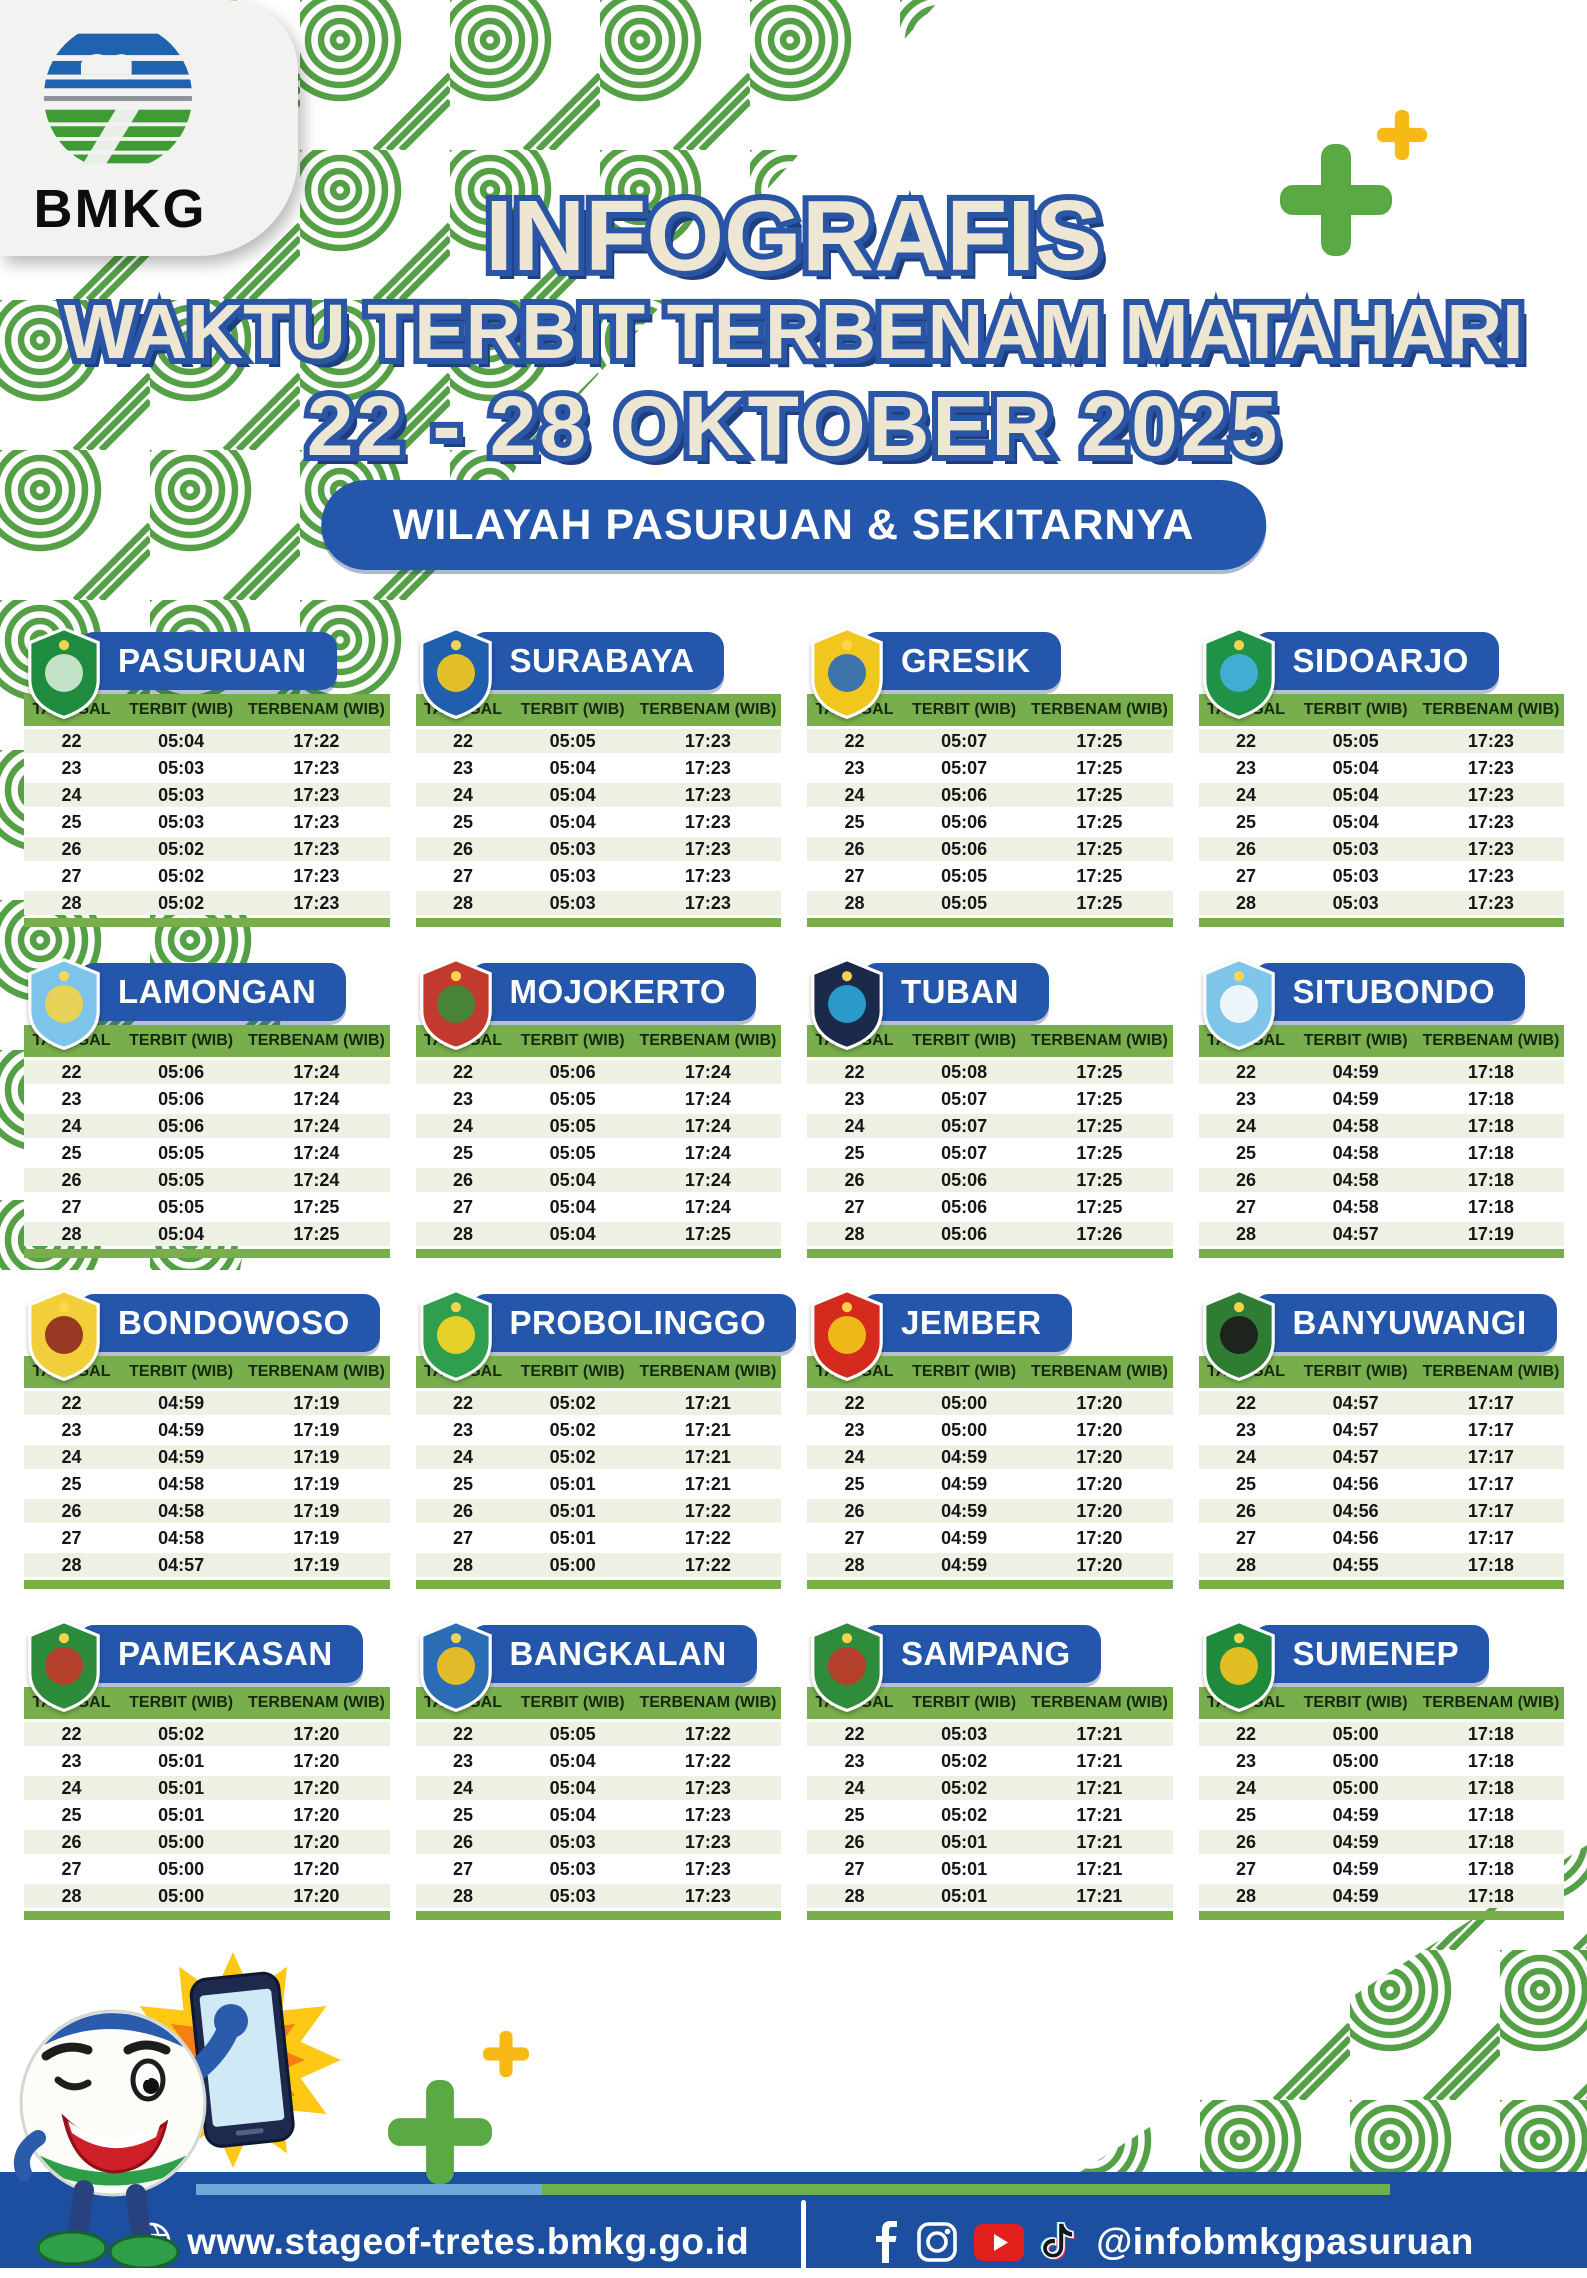 Image resolution: width=1587 pixels, height=2278 pixels. Describe the element at coordinates (990, 1125) in the screenshot. I see `table-row: 24 05:07 17:25` at that location.